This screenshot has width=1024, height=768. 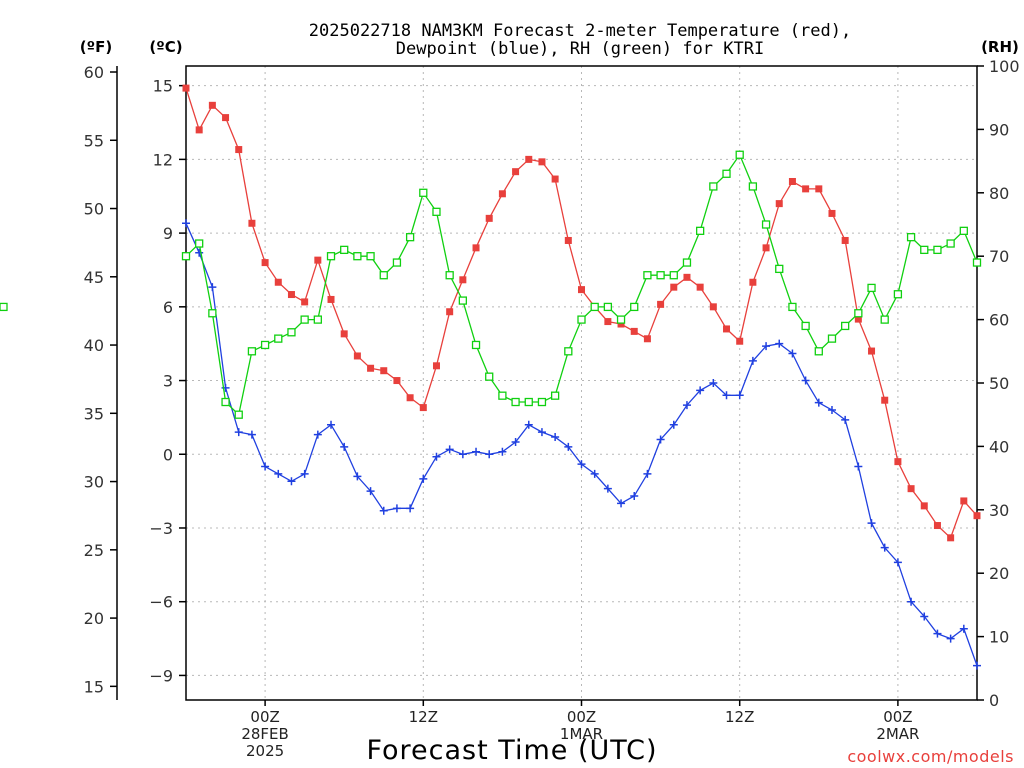 I want to click on title-line-2: Dewpoint (blue), RH (green) for KTRI, so click(x=580, y=49).